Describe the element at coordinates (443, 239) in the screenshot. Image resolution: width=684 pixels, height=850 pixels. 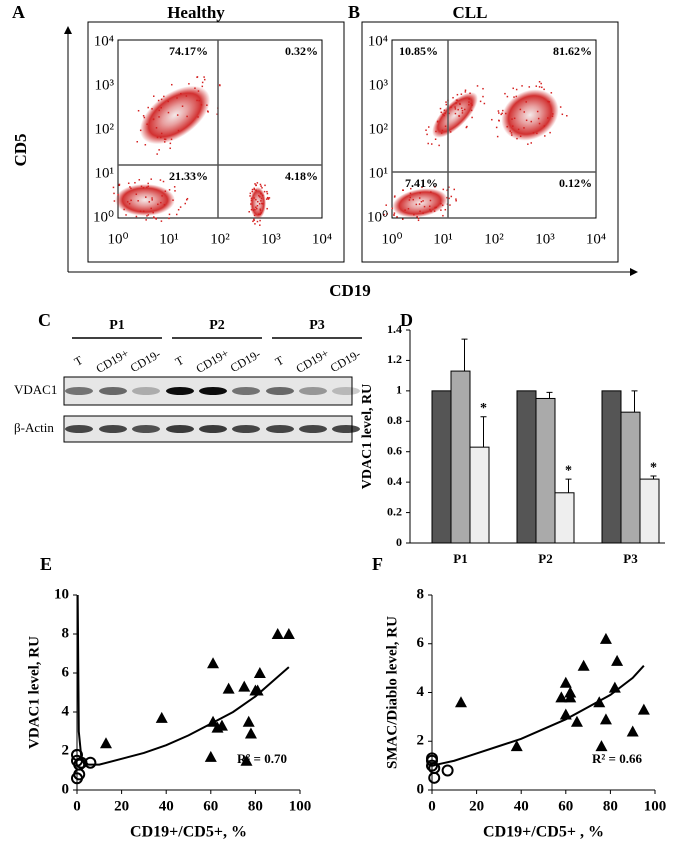
I see `flow-x-tick-label: 10¹` at that location.